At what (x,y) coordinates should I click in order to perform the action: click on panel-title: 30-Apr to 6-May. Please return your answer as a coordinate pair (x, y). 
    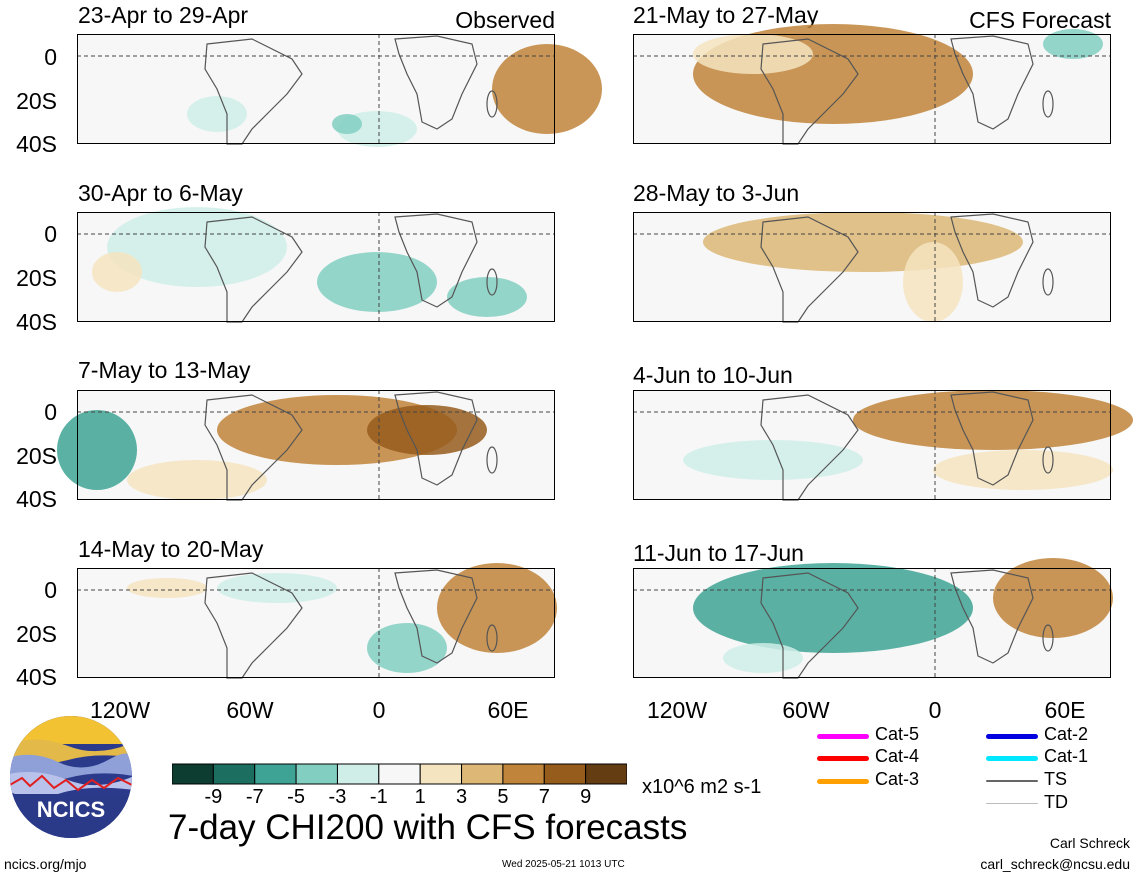
    Looking at the image, I should click on (160, 193).